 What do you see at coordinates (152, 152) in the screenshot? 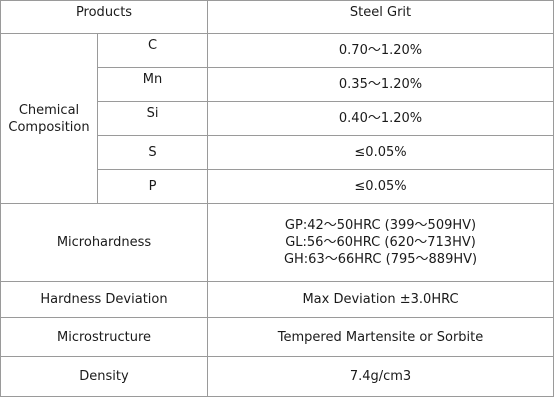
I see `element-symbol: S` at bounding box center [152, 152].